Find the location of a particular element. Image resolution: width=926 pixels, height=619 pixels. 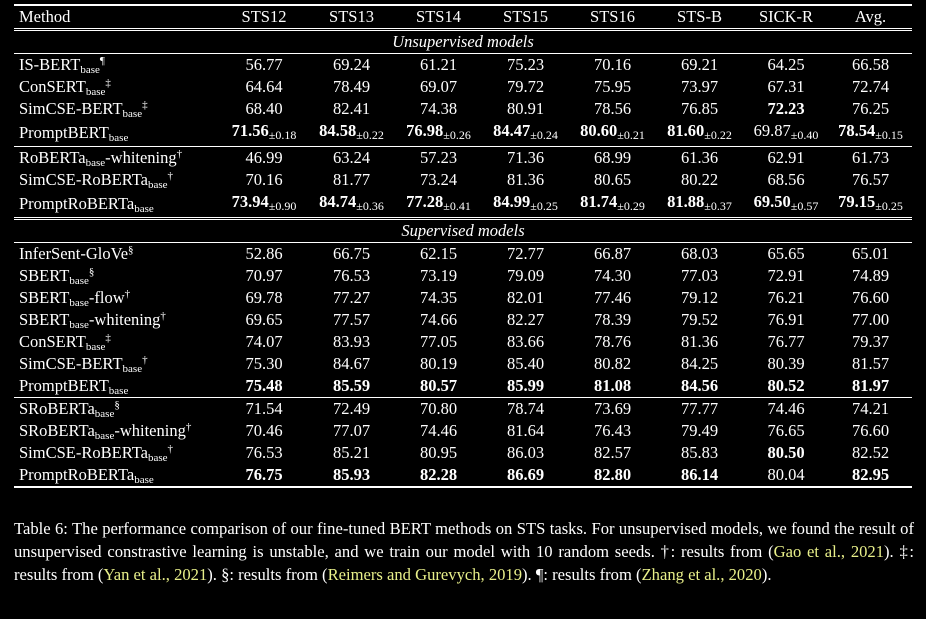

score-value: 69.21 is located at coordinates (699, 64).